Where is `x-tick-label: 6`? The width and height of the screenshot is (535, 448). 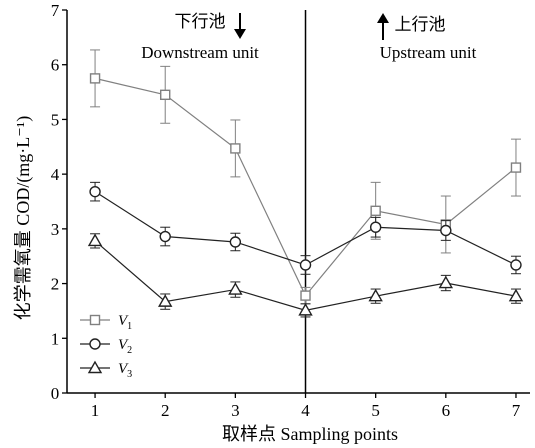
x-tick-label: 6 is located at coordinates (446, 410).